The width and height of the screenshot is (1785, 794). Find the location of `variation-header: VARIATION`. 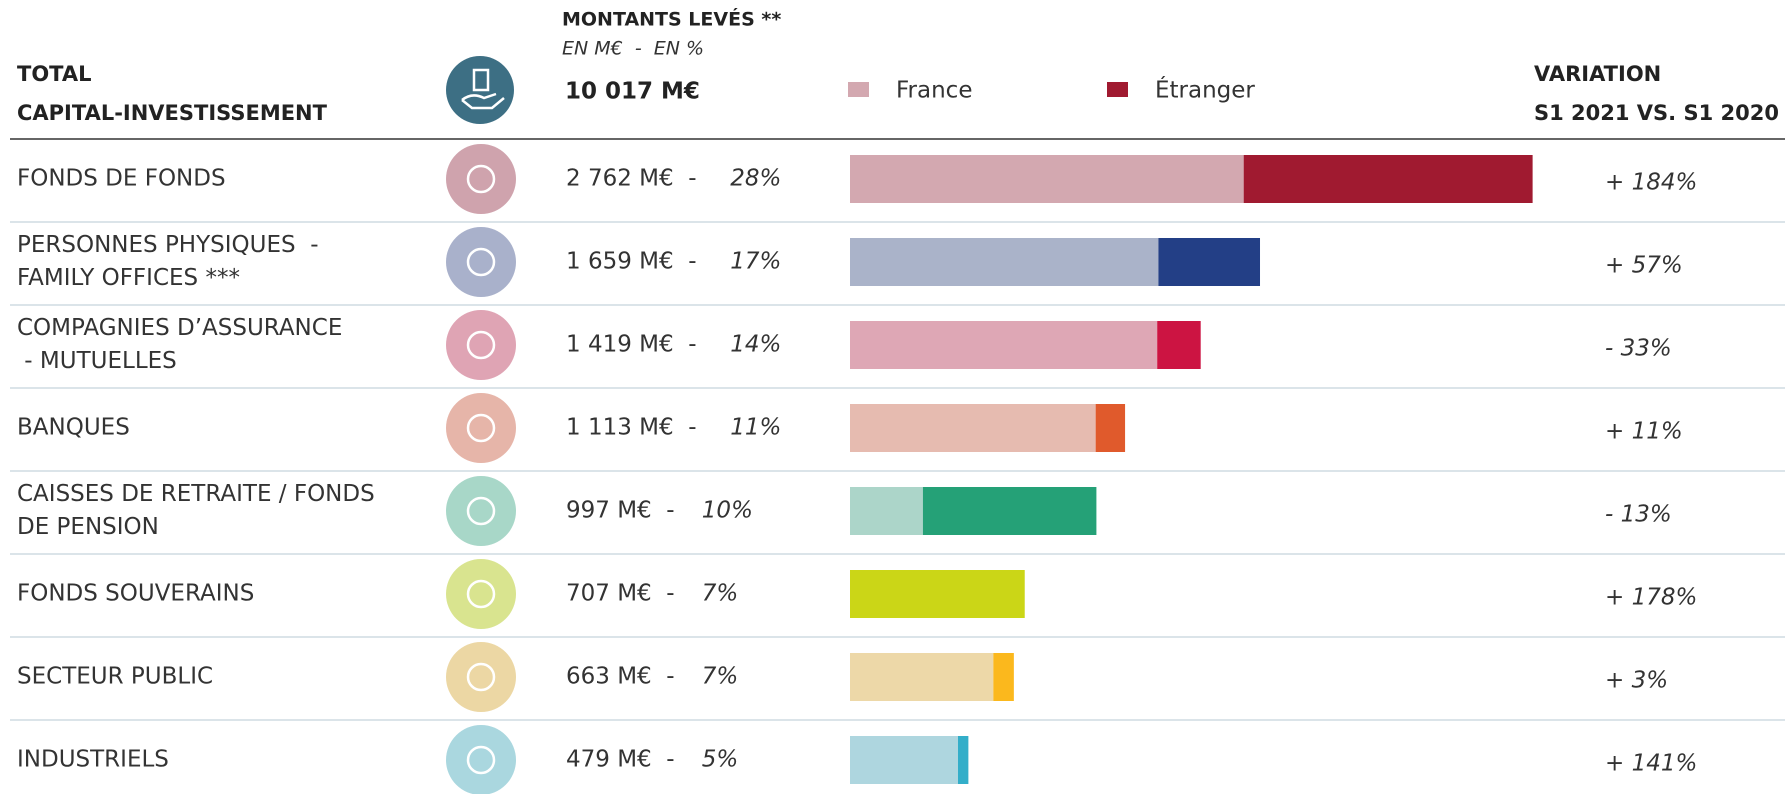

variation-header: VARIATION is located at coordinates (1597, 74).